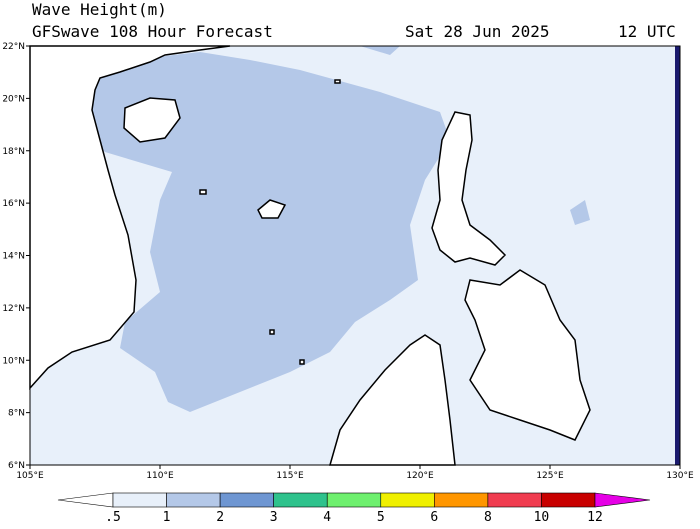 The image size is (700, 529). I want to click on lat-label: 8°N, so click(16, 414).